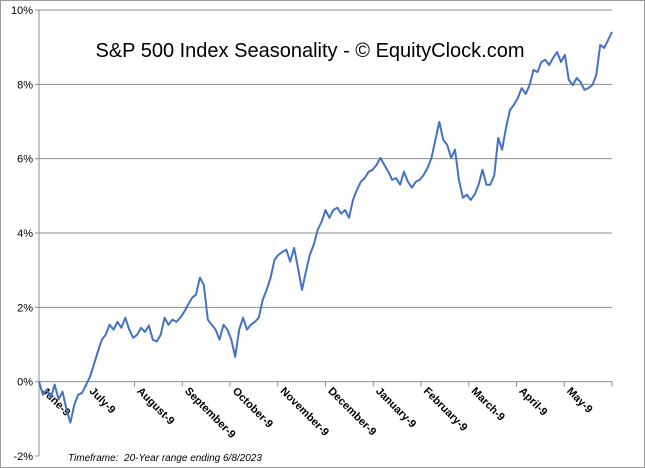 The width and height of the screenshot is (645, 468). What do you see at coordinates (25, 234) in the screenshot?
I see `y-tick-label: 4%` at bounding box center [25, 234].